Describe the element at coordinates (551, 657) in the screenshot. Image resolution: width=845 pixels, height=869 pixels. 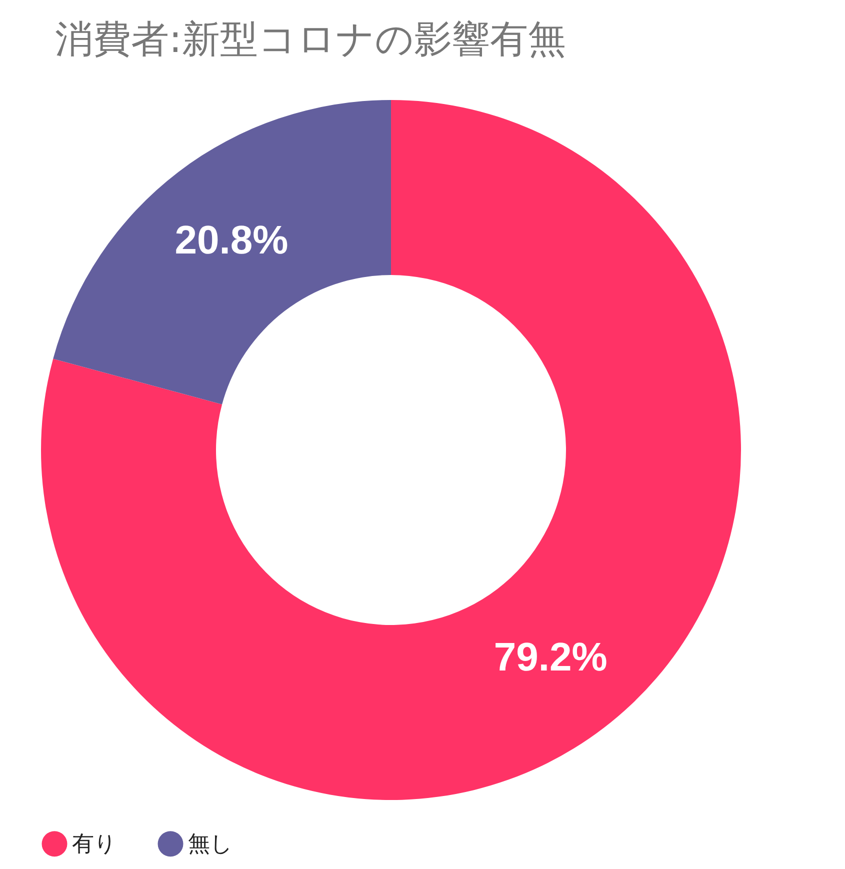
I see `data-label: 79.2%` at that location.